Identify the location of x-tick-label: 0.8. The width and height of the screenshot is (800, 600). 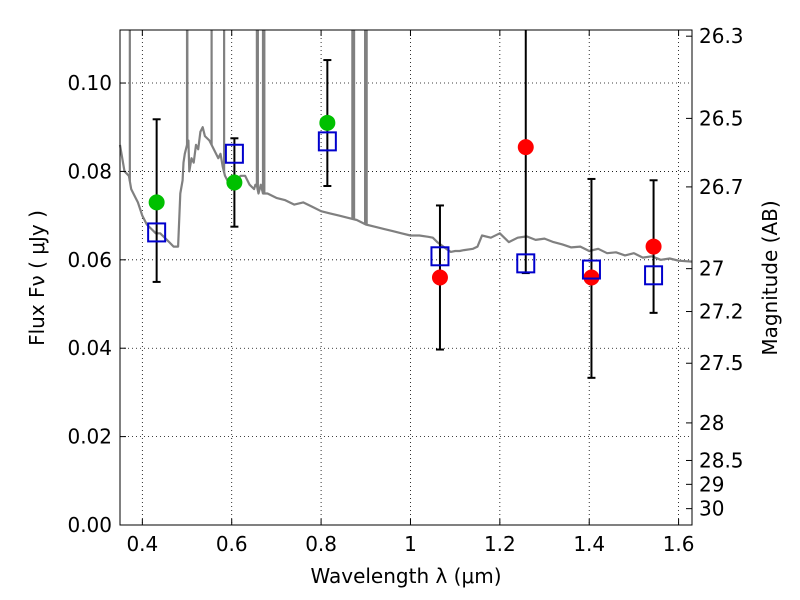
(321, 544).